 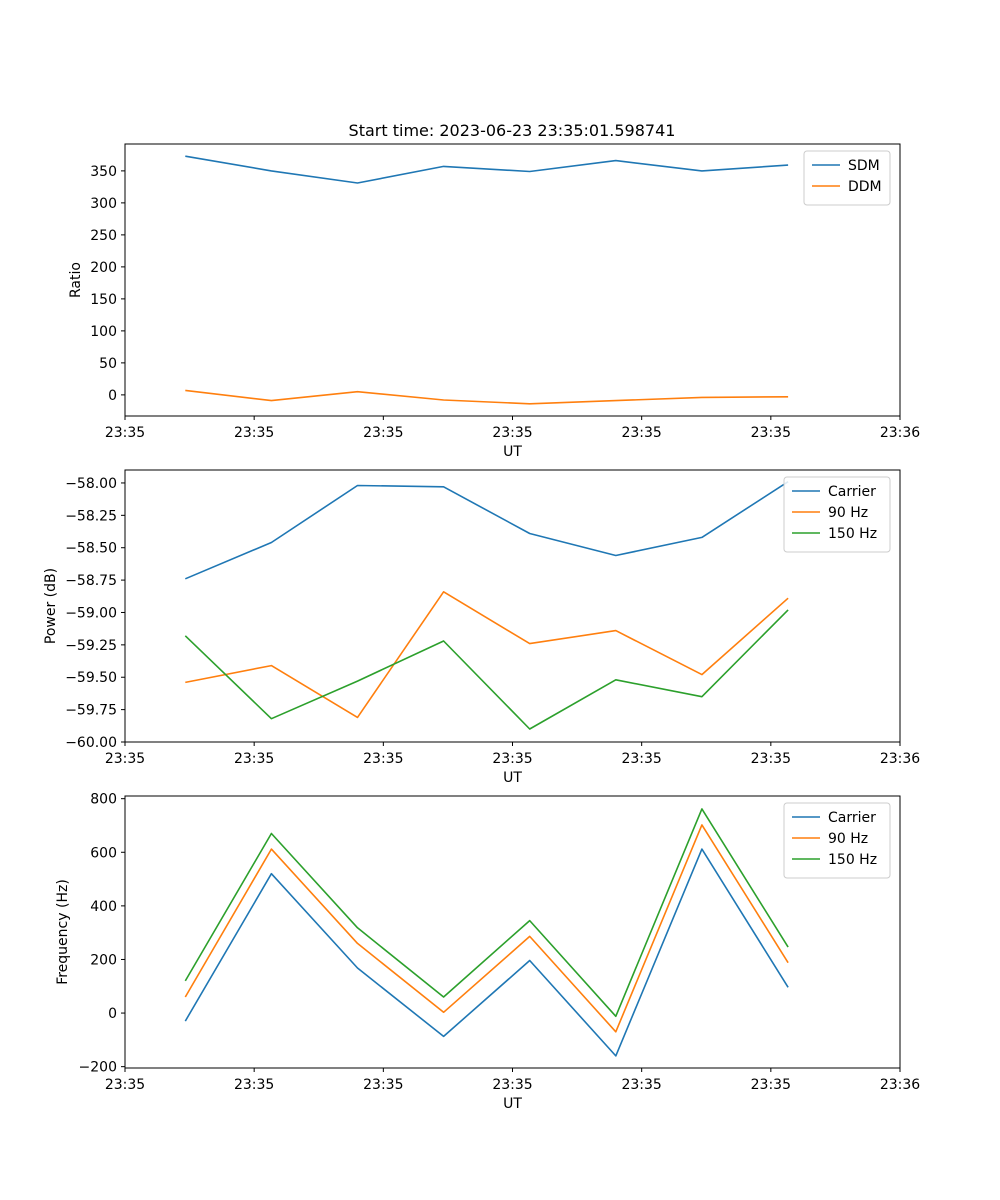 What do you see at coordinates (487, 169) in the screenshot?
I see `series-line-sdm` at bounding box center [487, 169].